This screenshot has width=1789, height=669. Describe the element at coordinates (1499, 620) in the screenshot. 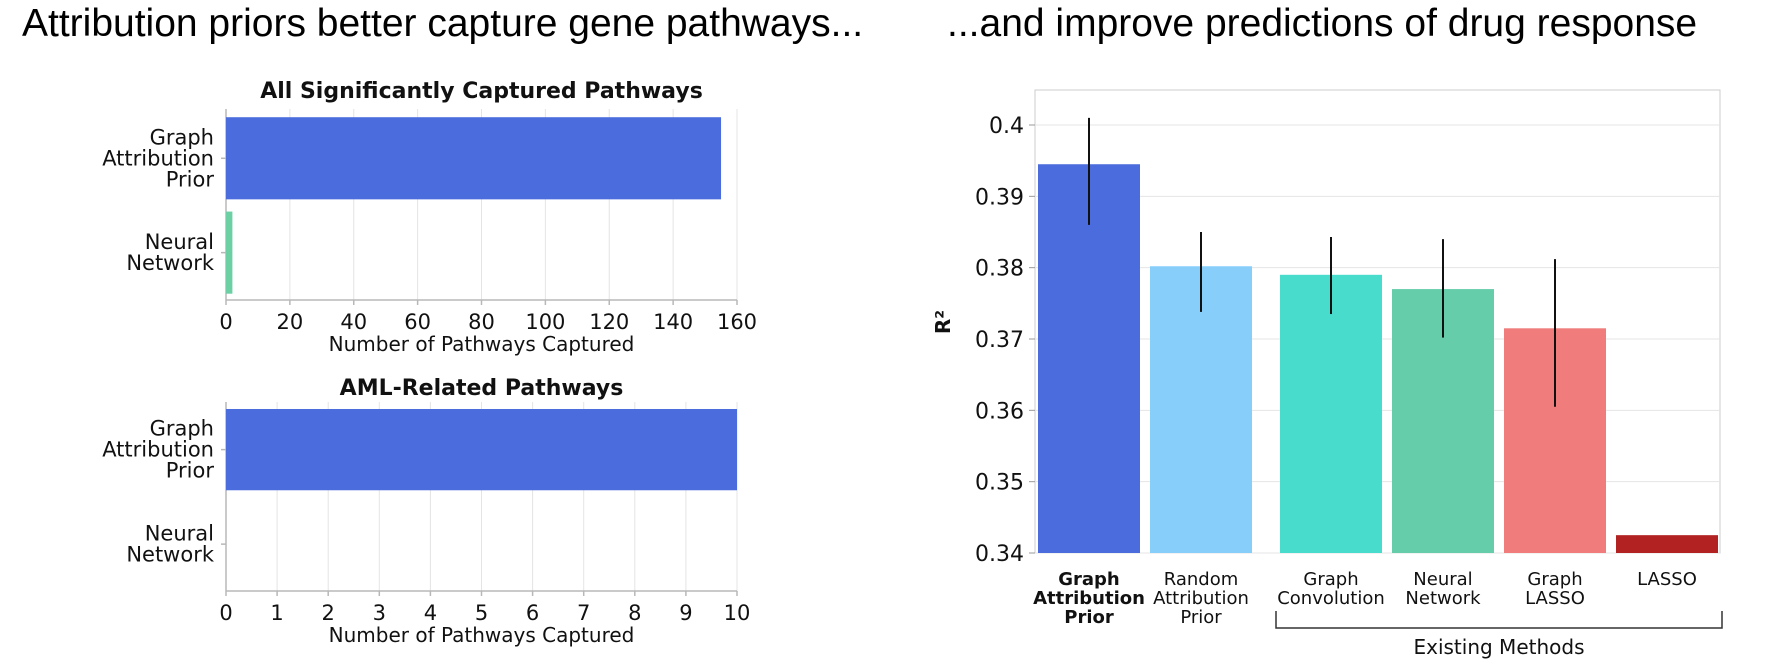

I see `group-bracket` at that location.